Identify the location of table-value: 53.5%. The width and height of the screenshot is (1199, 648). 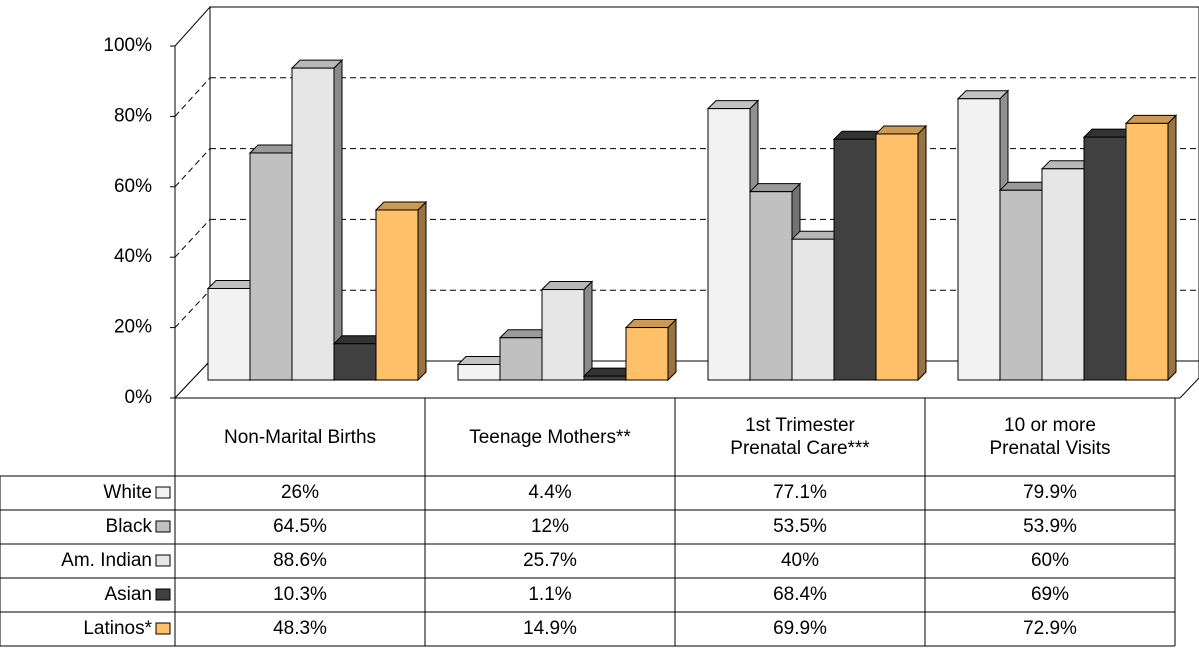
(800, 526).